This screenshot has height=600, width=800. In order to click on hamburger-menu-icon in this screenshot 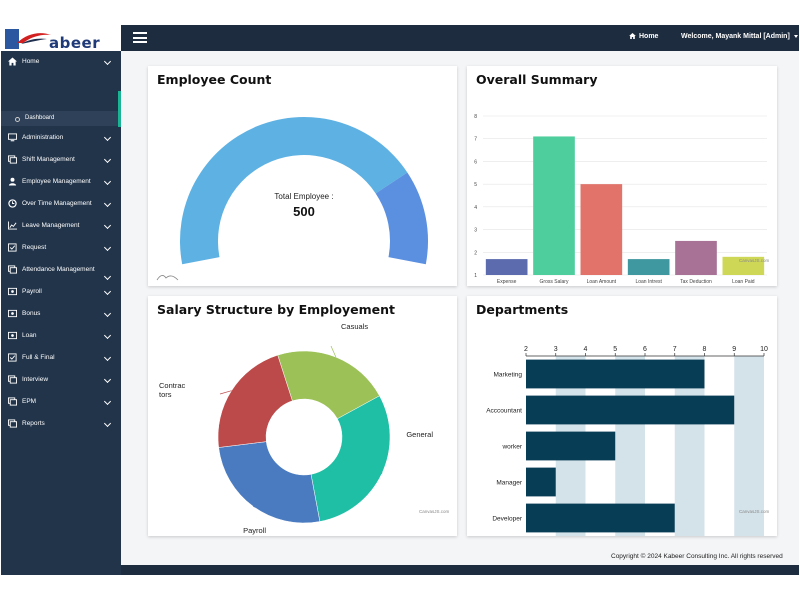, I will do `click(140, 37)`.